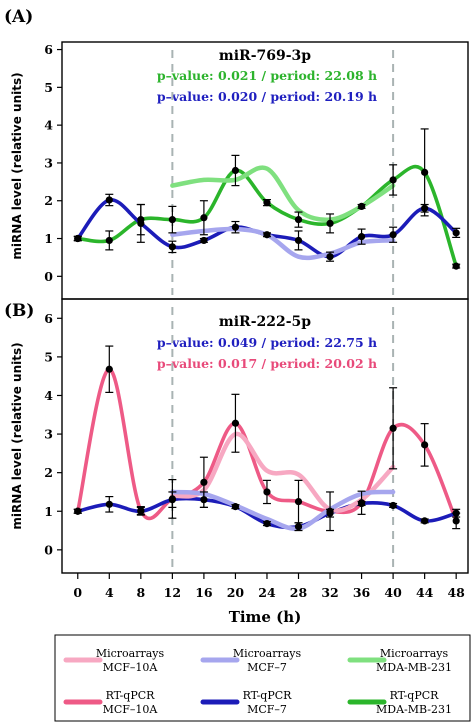 The height and width of the screenshot is (723, 474). I want to click on panel-a-label: (A), so click(18, 17).